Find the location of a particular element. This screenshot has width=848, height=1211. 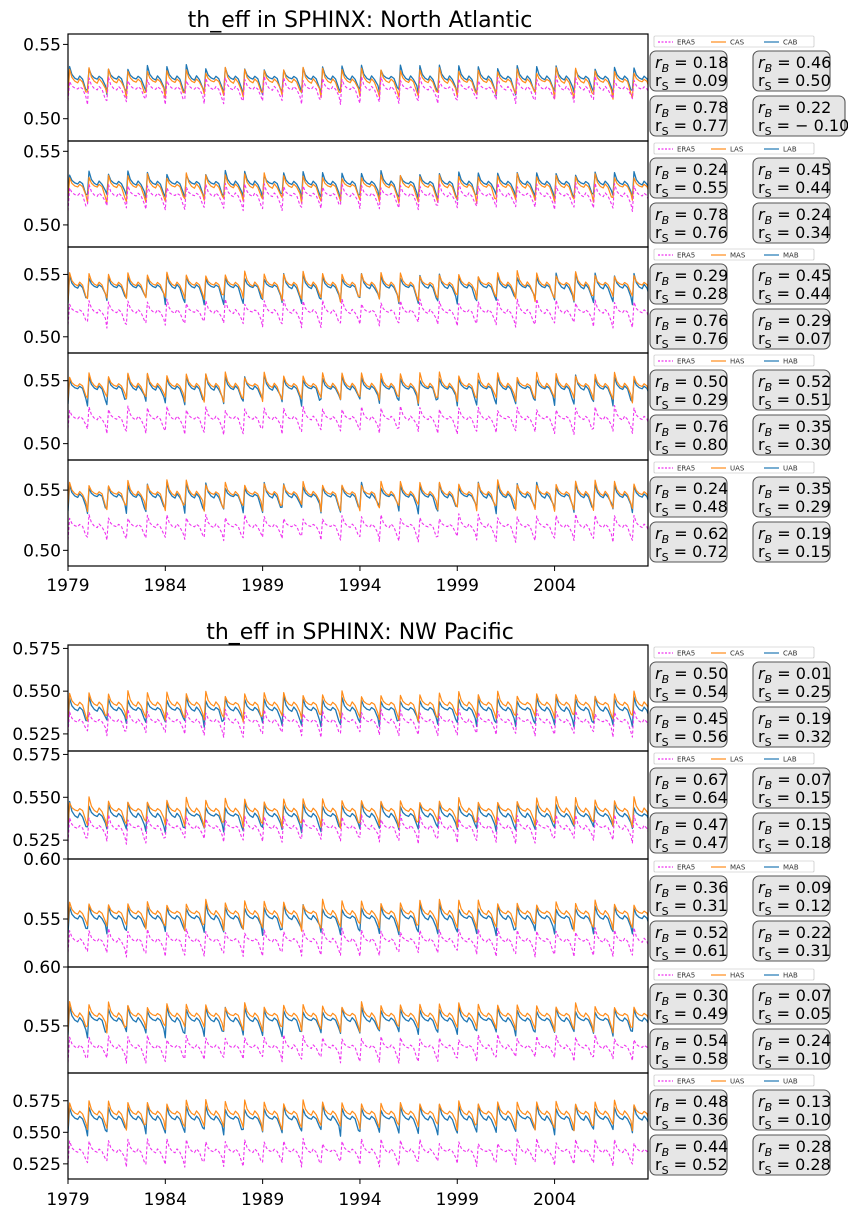

panel-frame is located at coordinates (358, 406).